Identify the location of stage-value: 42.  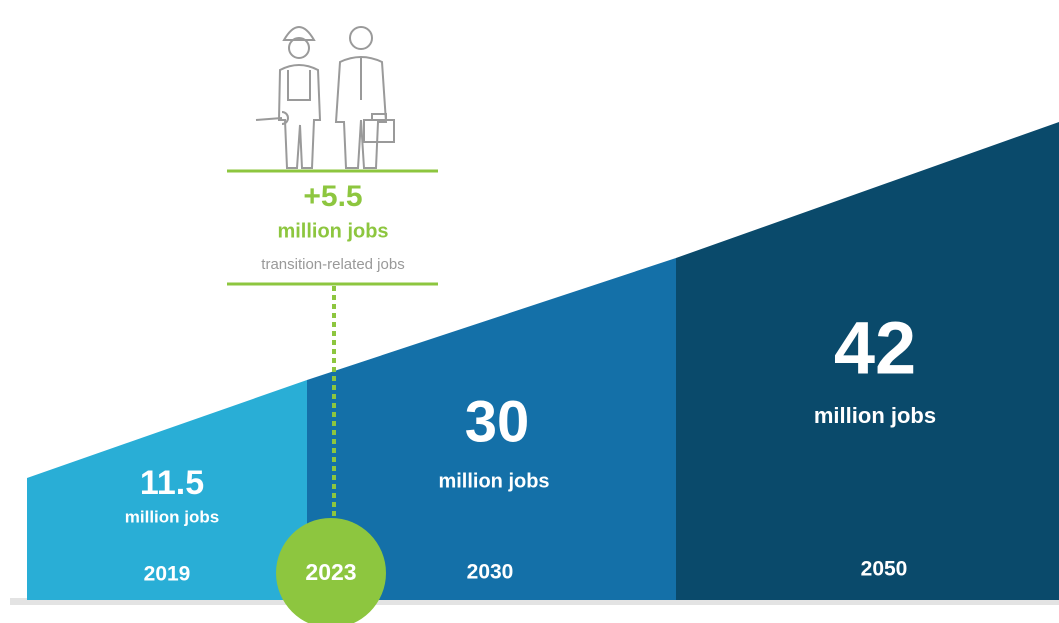
(875, 348).